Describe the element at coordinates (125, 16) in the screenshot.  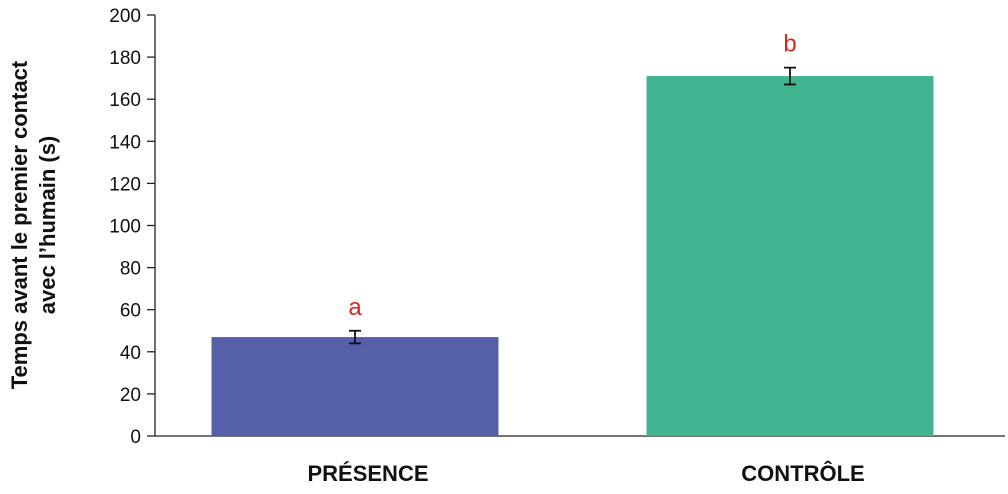
I see `y-tick-label: 200` at that location.